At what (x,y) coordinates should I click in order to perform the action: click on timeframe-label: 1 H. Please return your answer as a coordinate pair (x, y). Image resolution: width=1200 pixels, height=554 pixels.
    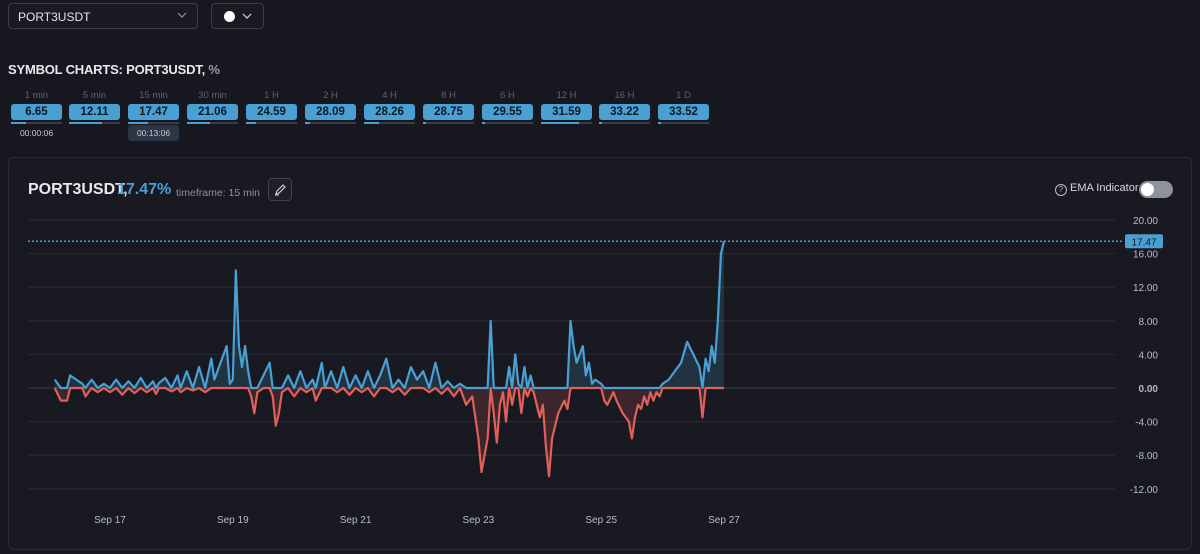
    Looking at the image, I should click on (271, 95).